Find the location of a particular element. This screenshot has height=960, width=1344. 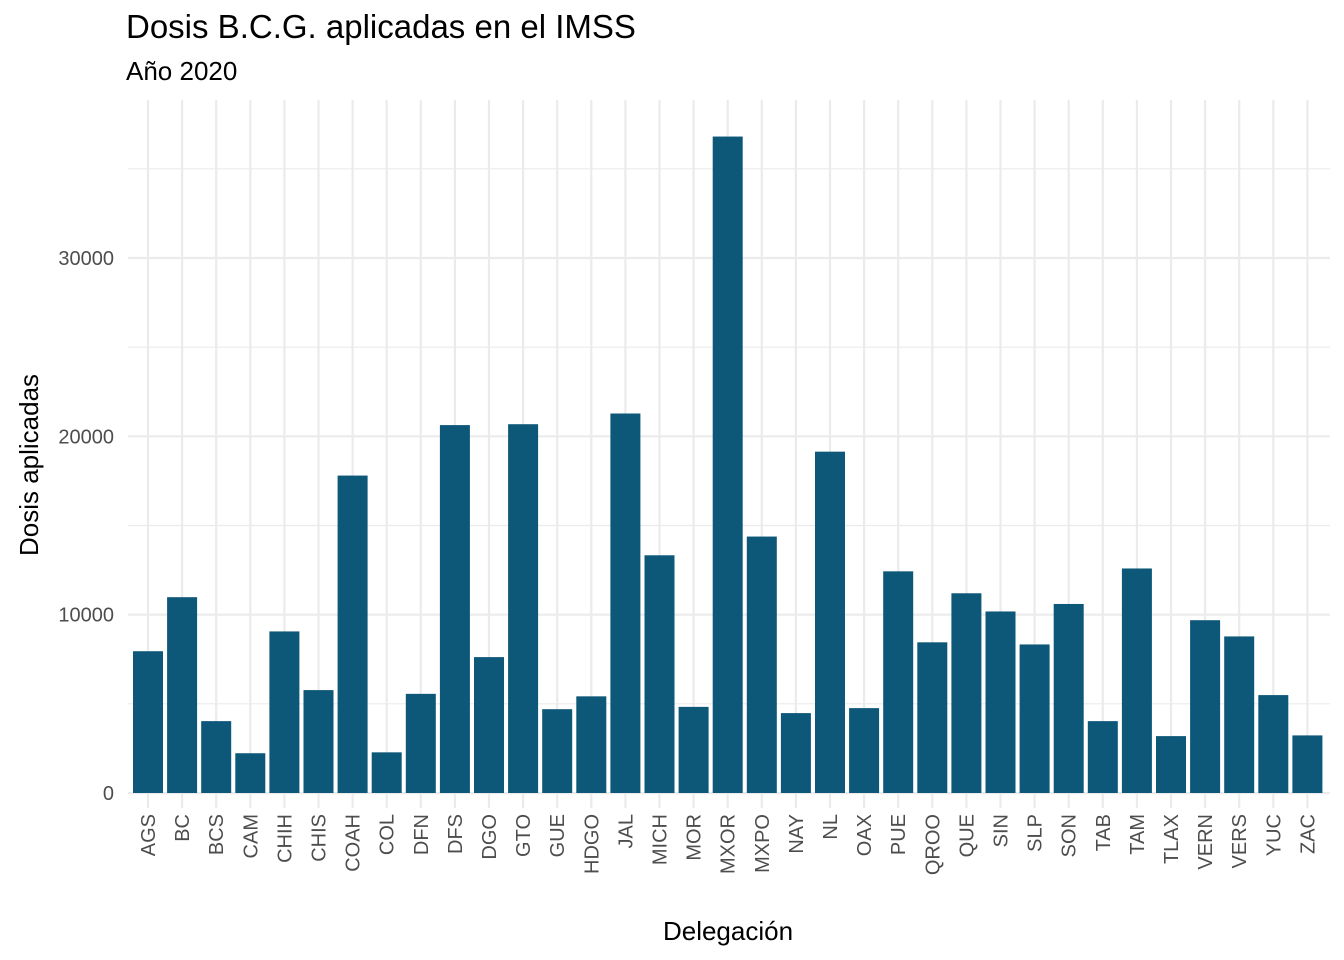

bar-bcs is located at coordinates (216, 757).